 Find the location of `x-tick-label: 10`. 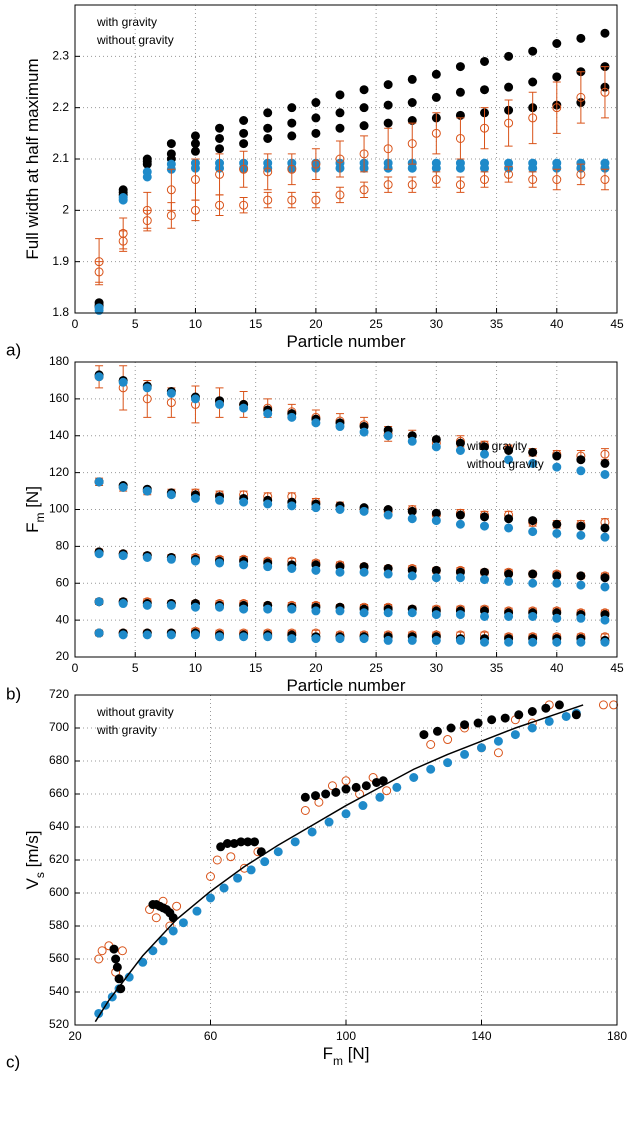

x-tick-label: 10 is located at coordinates (196, 324).